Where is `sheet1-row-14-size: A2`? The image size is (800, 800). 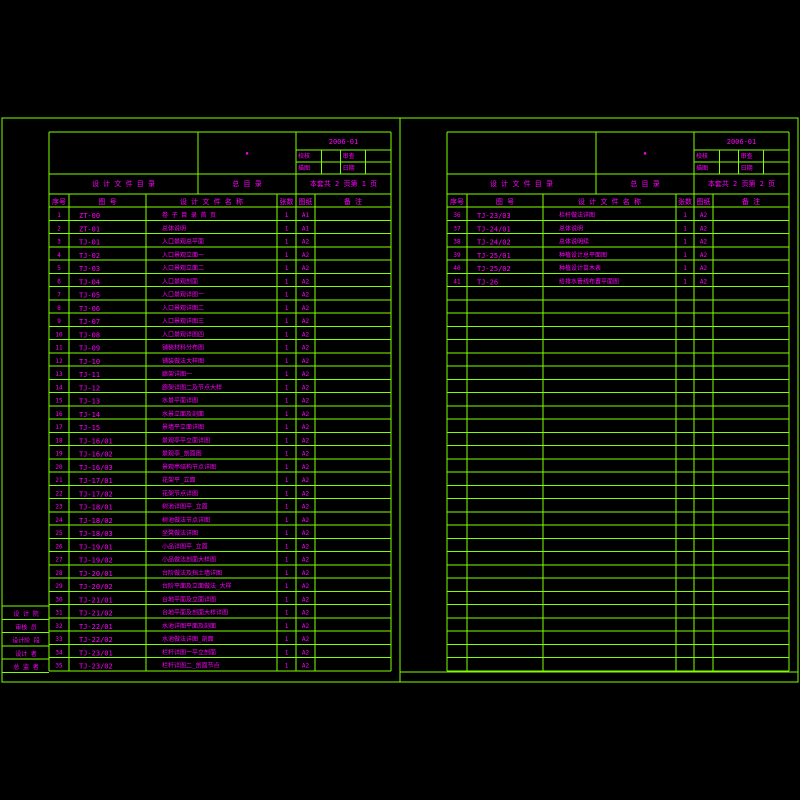
sheet1-row-14-size: A2 is located at coordinates (306, 401).